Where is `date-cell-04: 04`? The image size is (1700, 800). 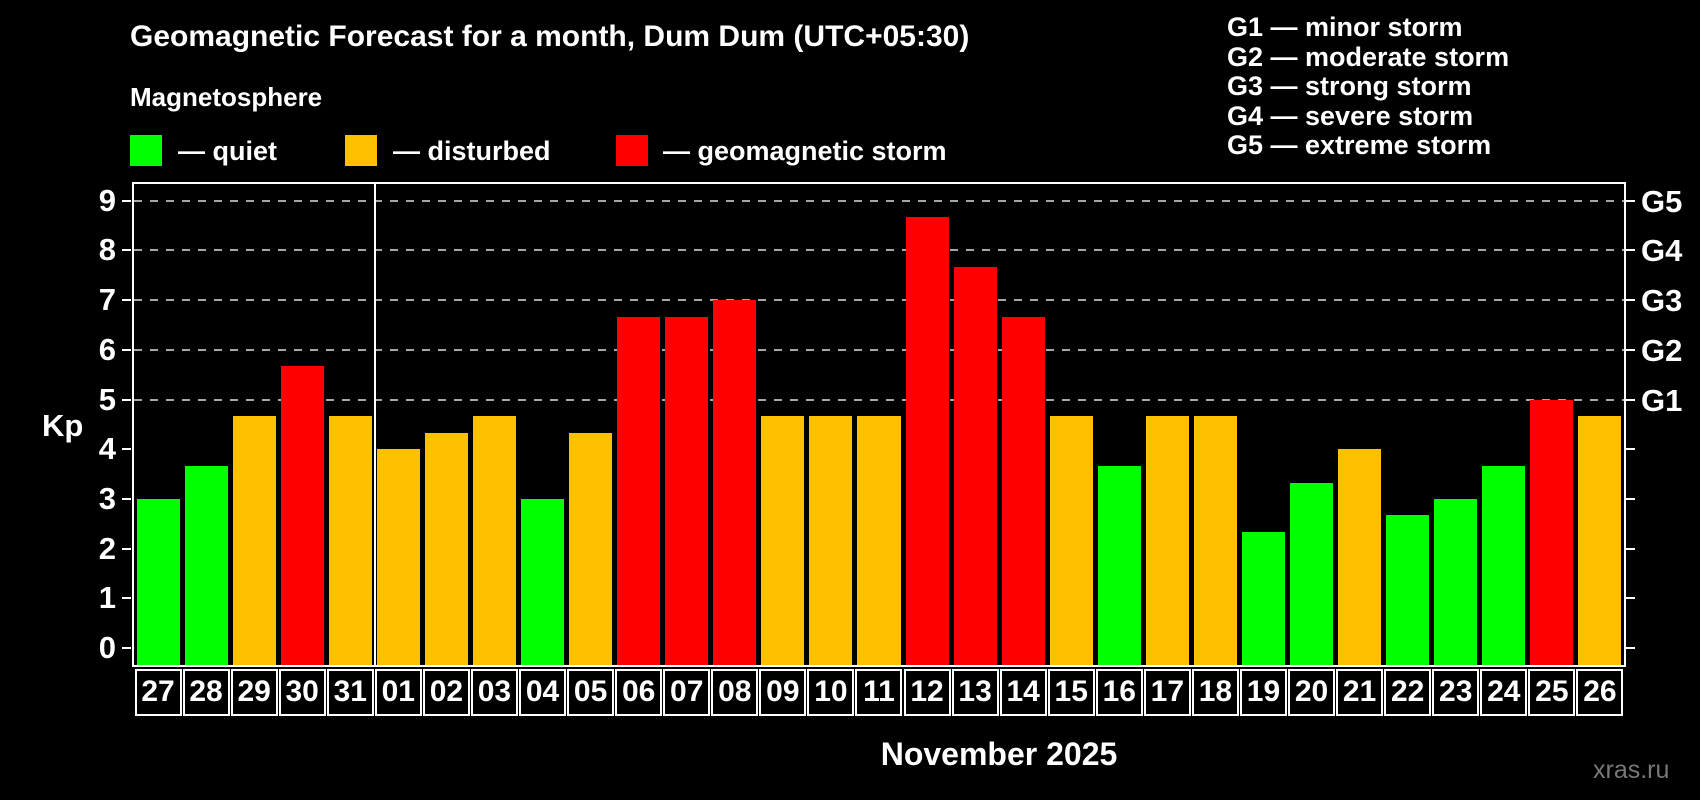
date-cell-04: 04 is located at coordinates (543, 692).